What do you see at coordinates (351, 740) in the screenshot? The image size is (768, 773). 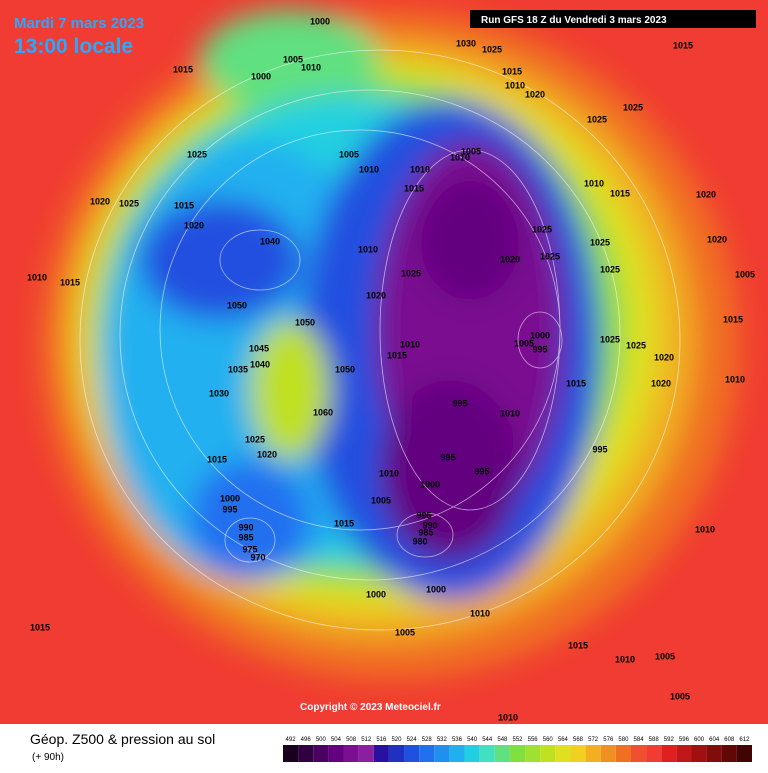 I see `colorbar-label: 508` at bounding box center [351, 740].